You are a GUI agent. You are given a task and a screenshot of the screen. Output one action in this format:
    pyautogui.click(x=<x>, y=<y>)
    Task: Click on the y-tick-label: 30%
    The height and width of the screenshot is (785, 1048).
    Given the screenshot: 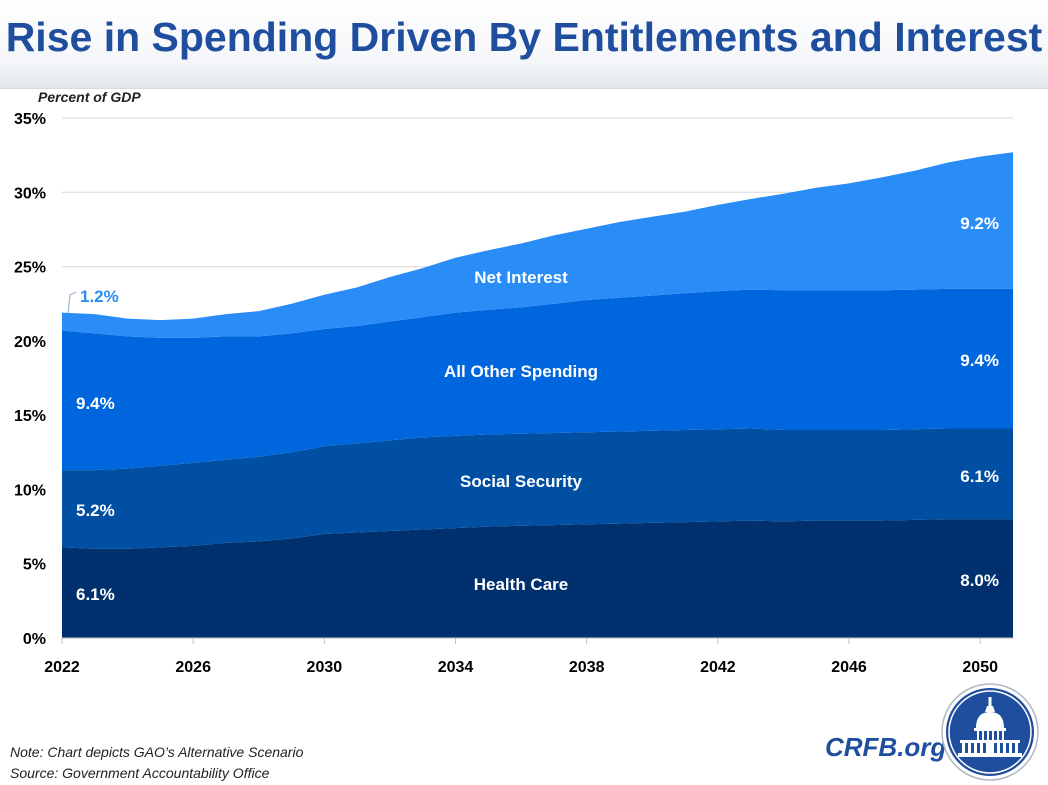 What is the action you would take?
    pyautogui.click(x=30, y=193)
    